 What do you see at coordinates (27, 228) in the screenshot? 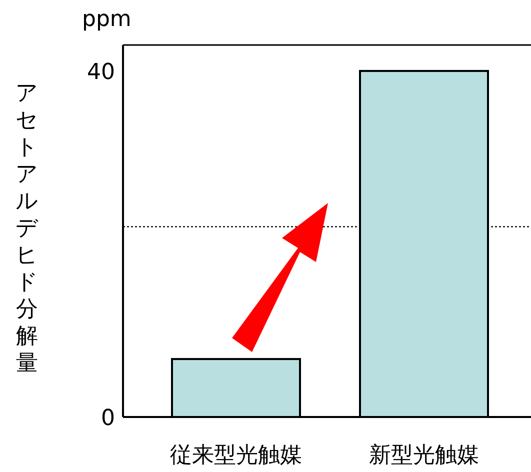
I see `text: アセトアルデヒド分解量` at bounding box center [27, 228].